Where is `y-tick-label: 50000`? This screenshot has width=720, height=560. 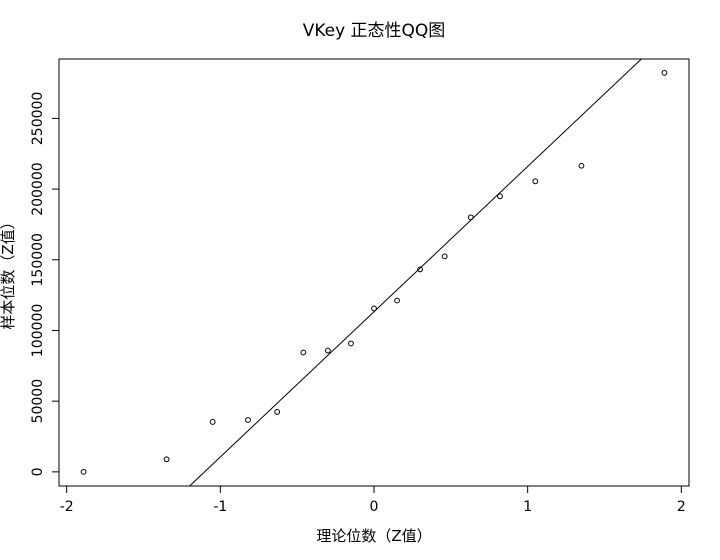 y-tick-label: 50000 is located at coordinates (38, 401).